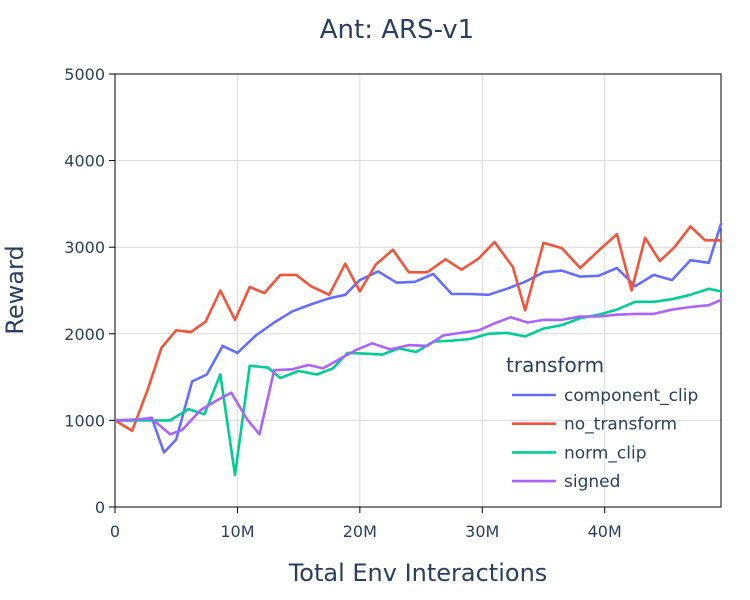  Describe the element at coordinates (84, 420) in the screenshot. I see `y-tick-label: 1000` at that location.